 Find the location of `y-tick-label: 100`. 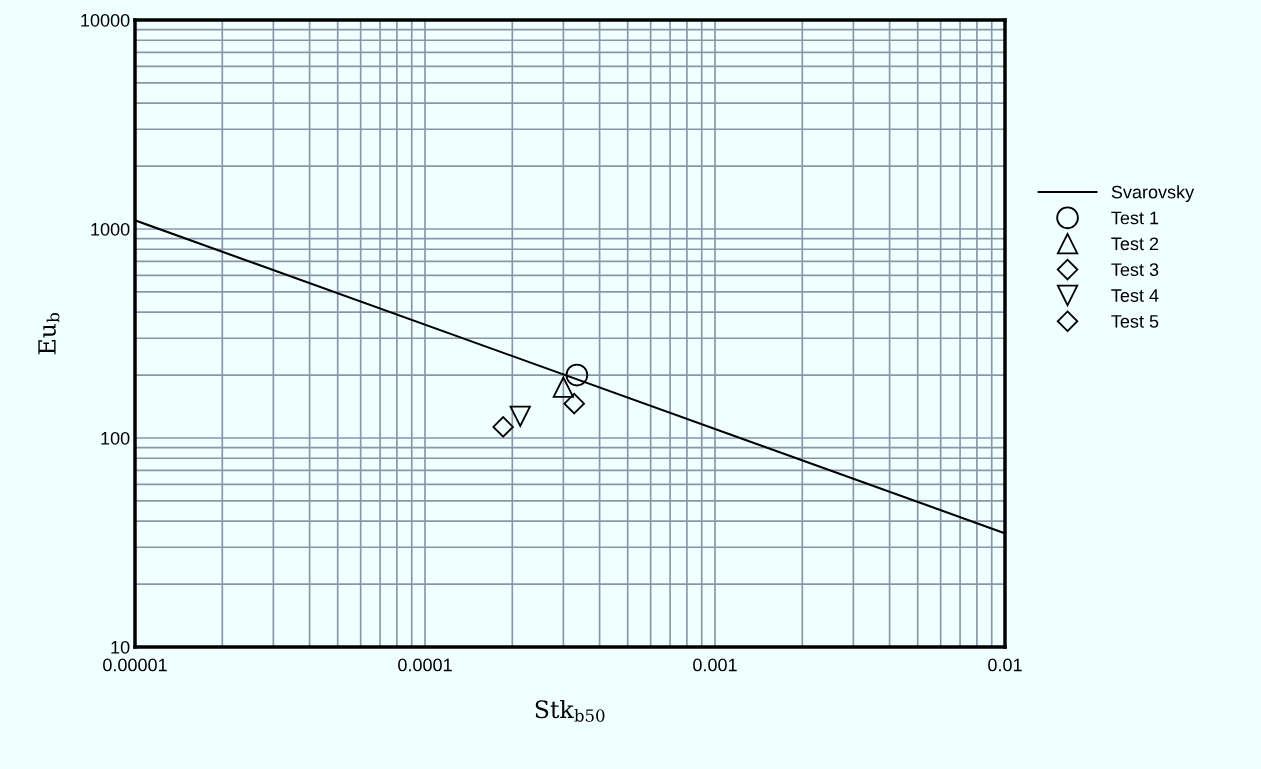

y-tick-label: 100 is located at coordinates (115, 438).